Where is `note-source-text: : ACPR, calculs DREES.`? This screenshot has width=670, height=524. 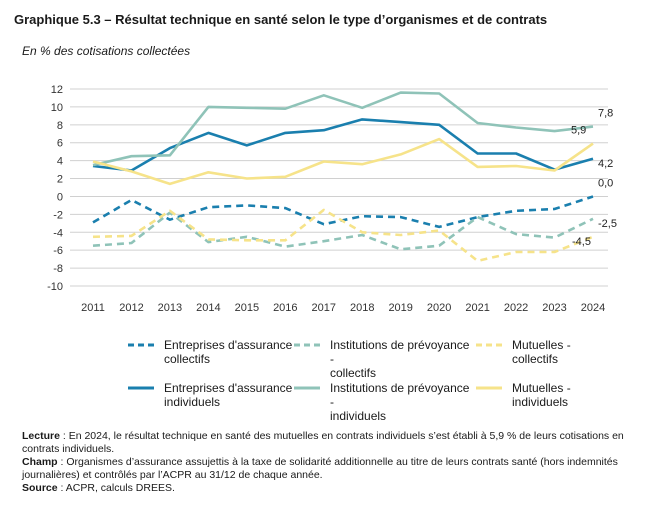
note-source-text: : ACPR, calculs DREES. is located at coordinates (116, 488).